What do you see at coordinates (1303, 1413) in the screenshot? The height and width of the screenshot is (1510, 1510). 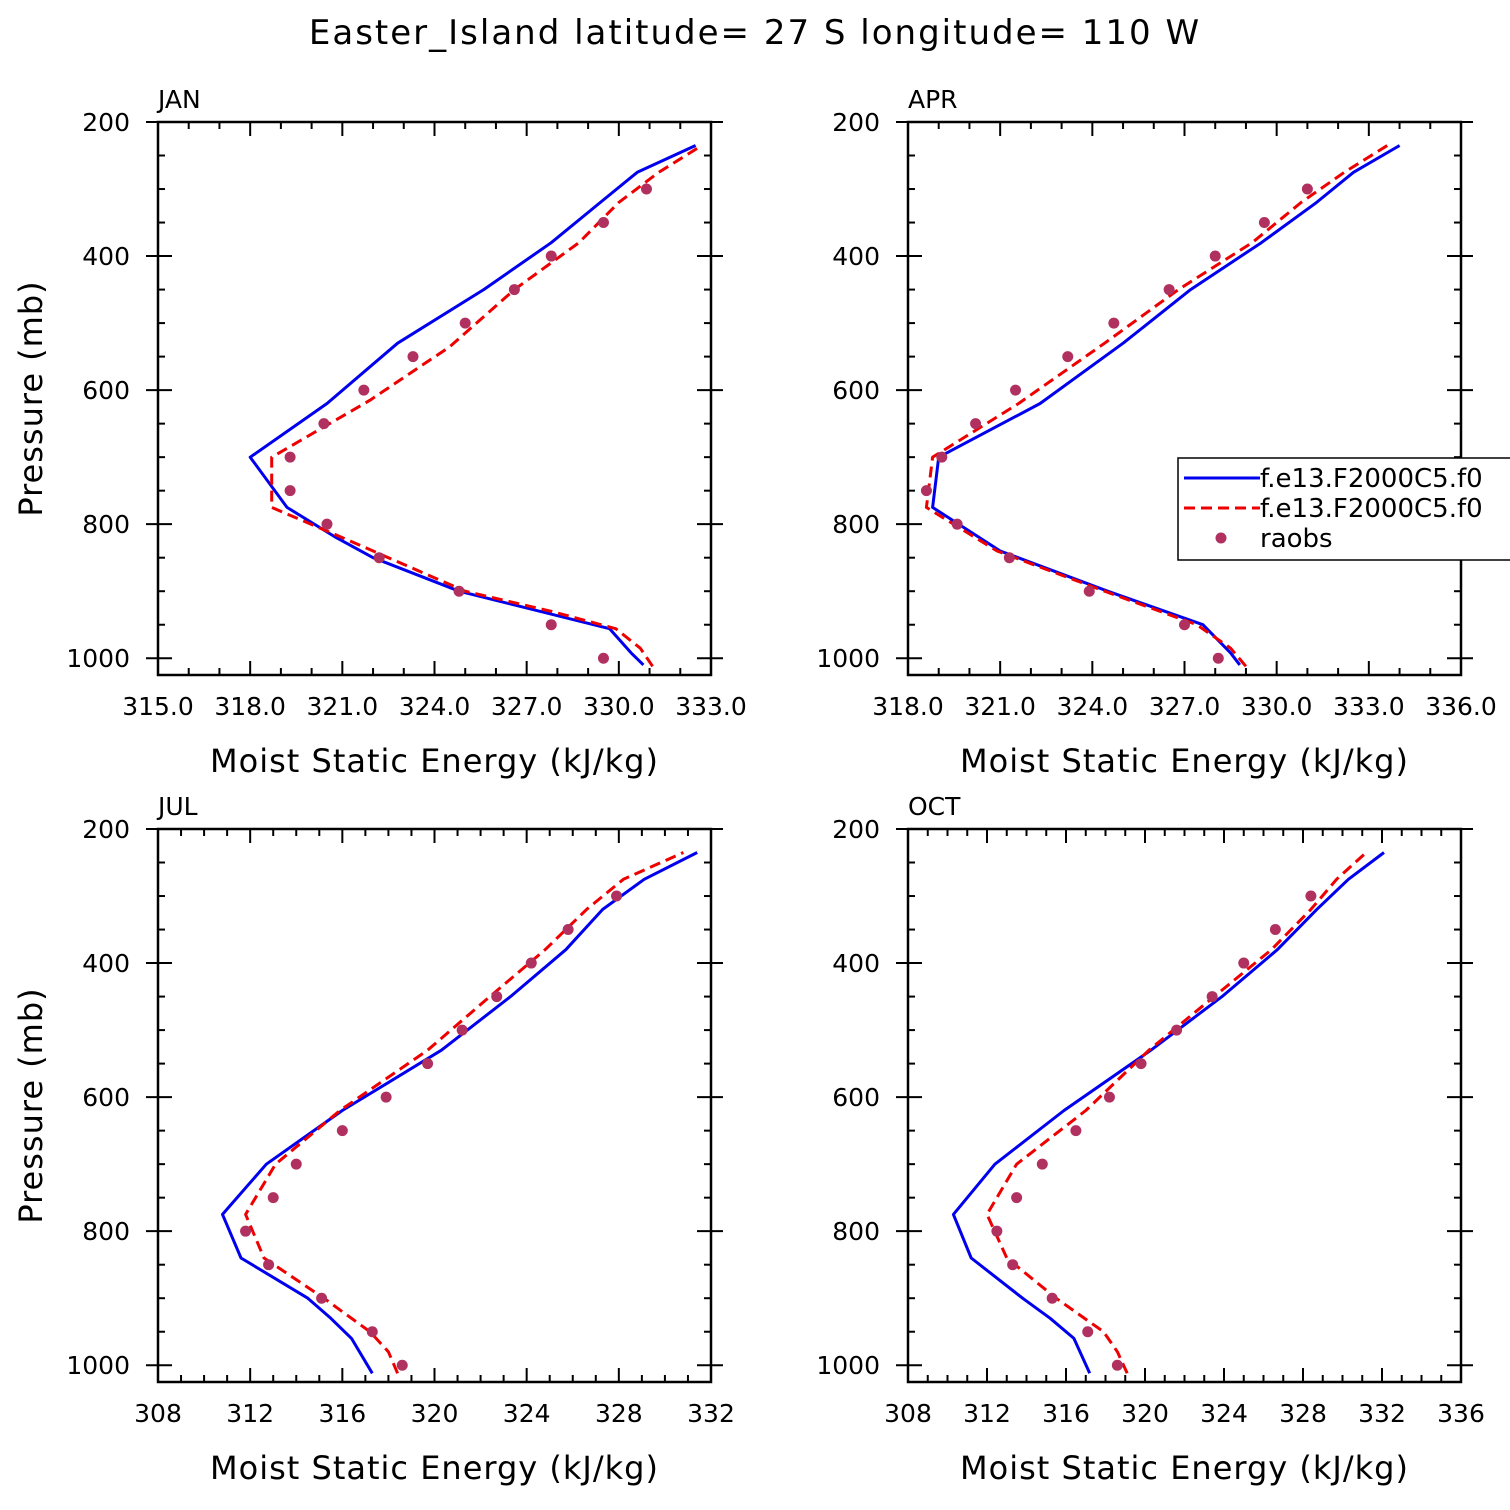 I see `x-tick-label: 328` at bounding box center [1303, 1413].